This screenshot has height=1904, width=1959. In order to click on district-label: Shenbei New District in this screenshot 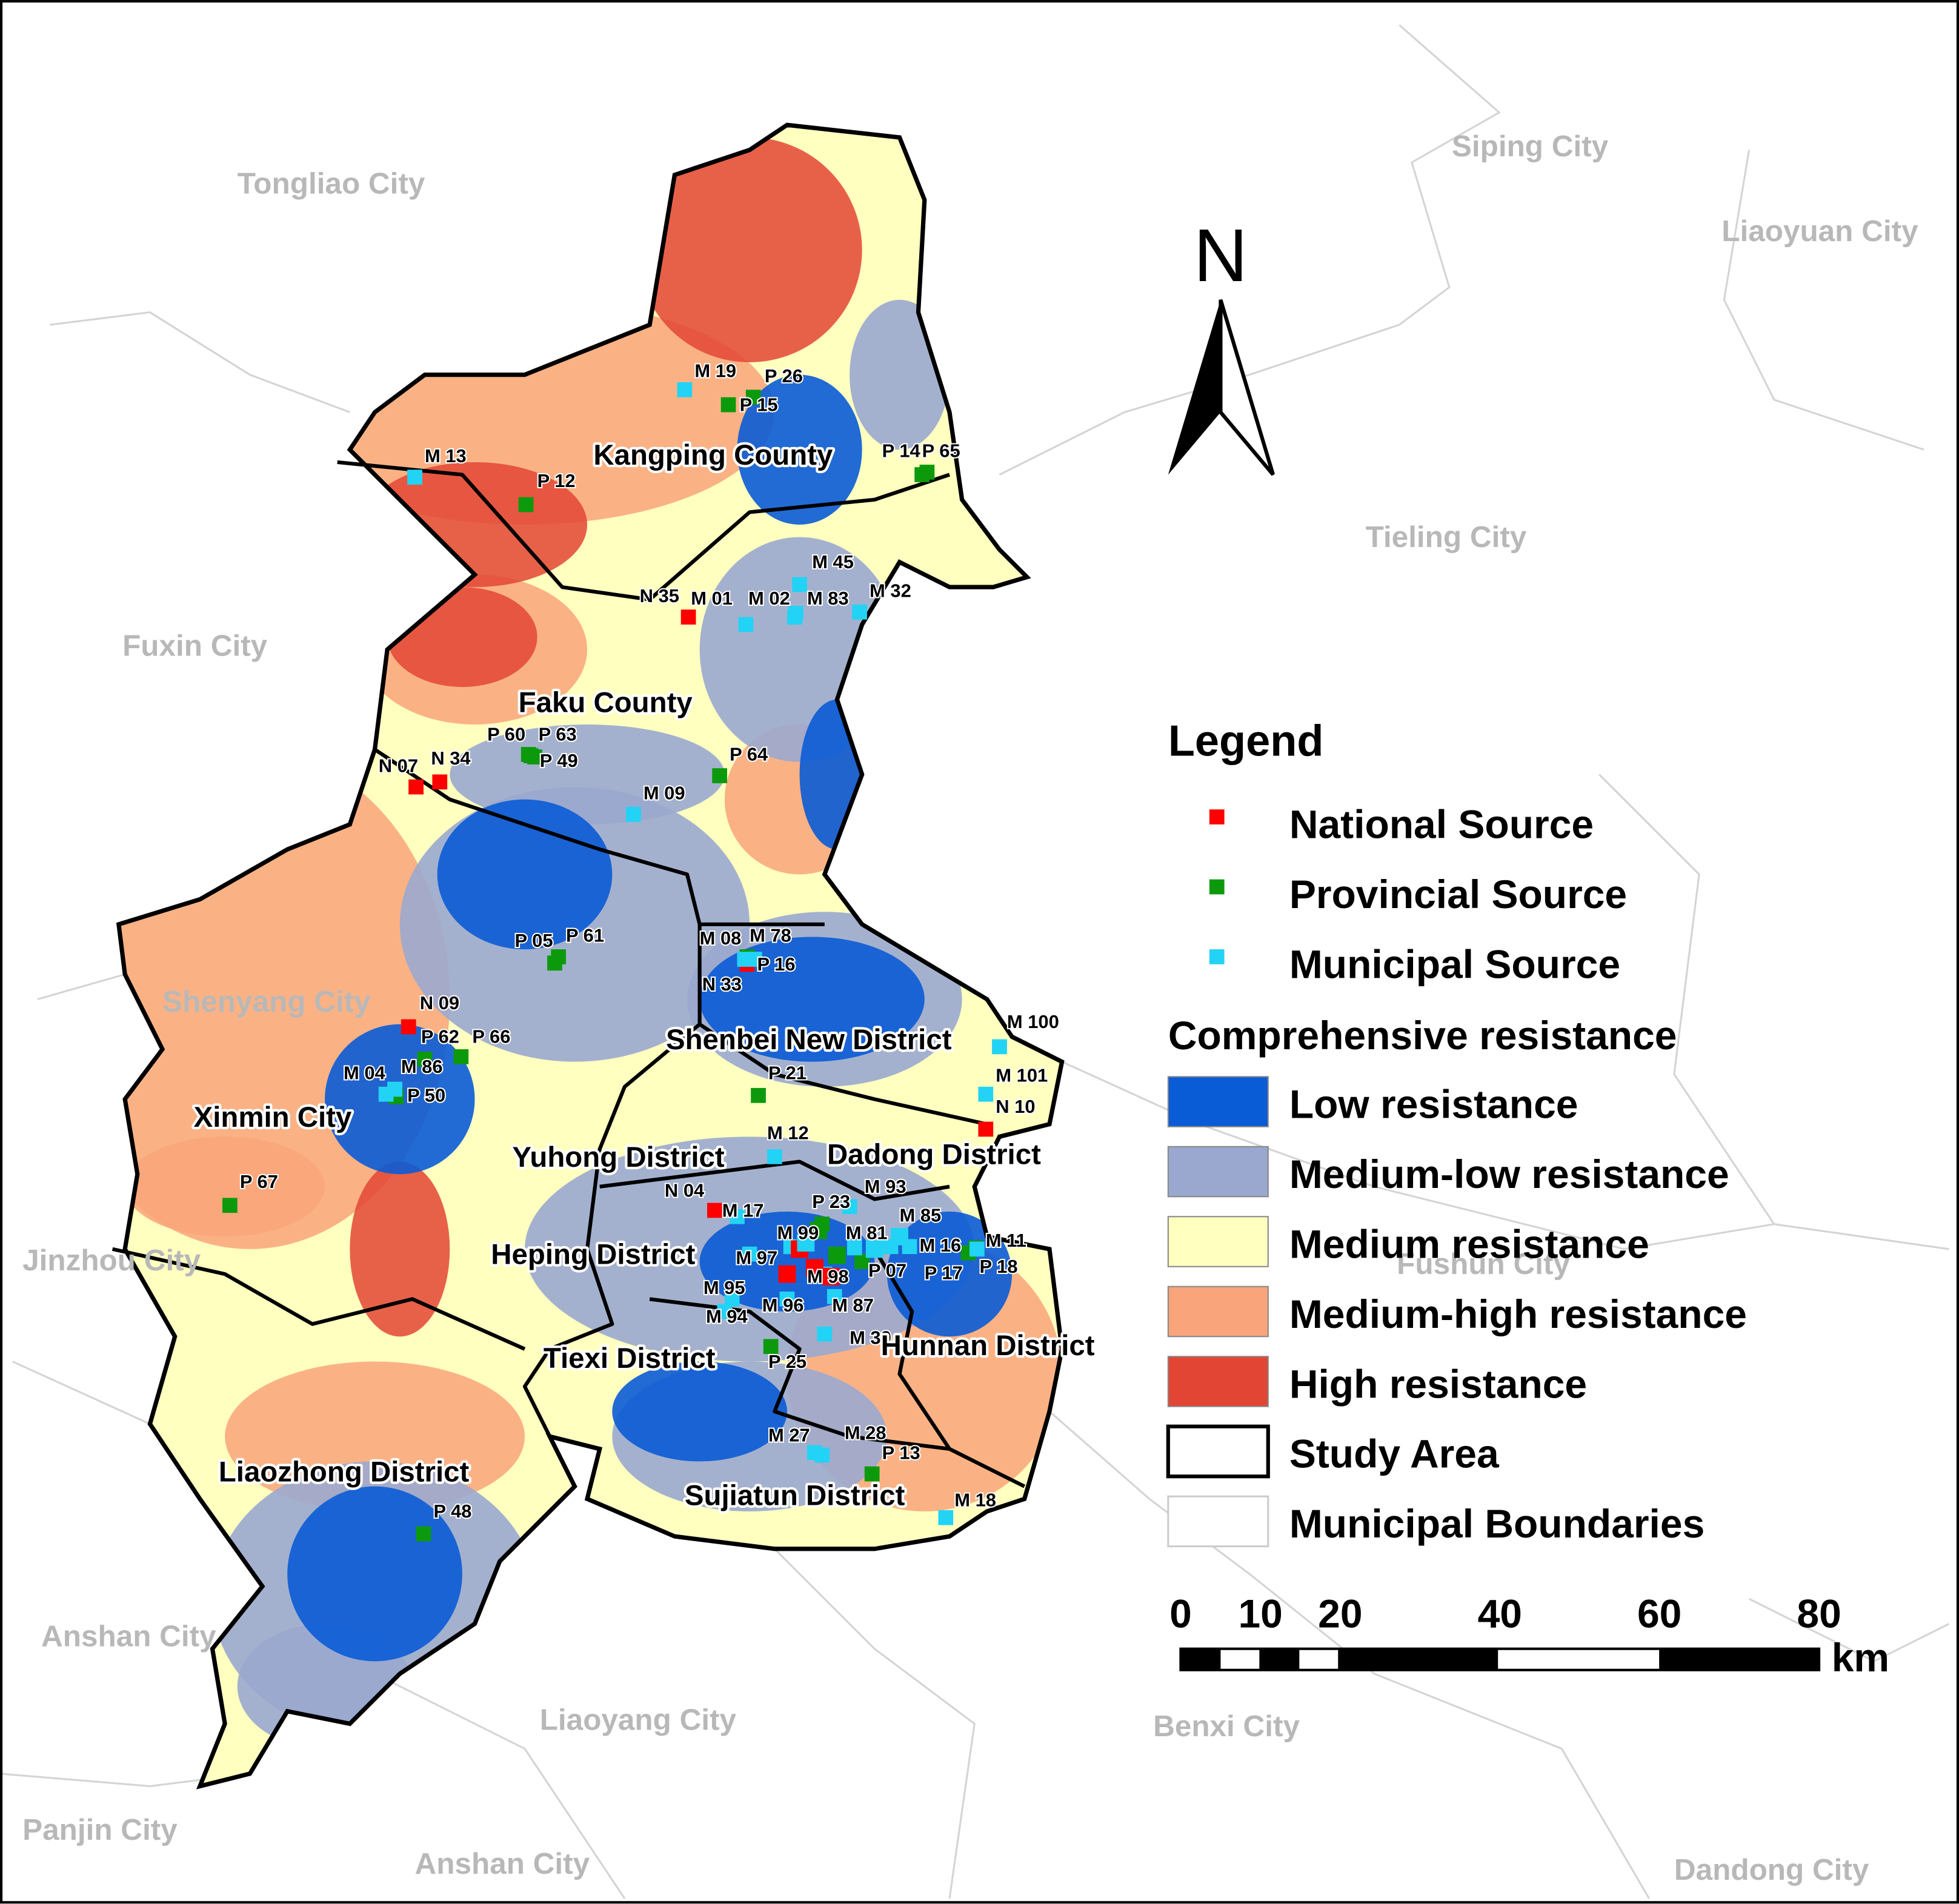, I will do `click(809, 1040)`.